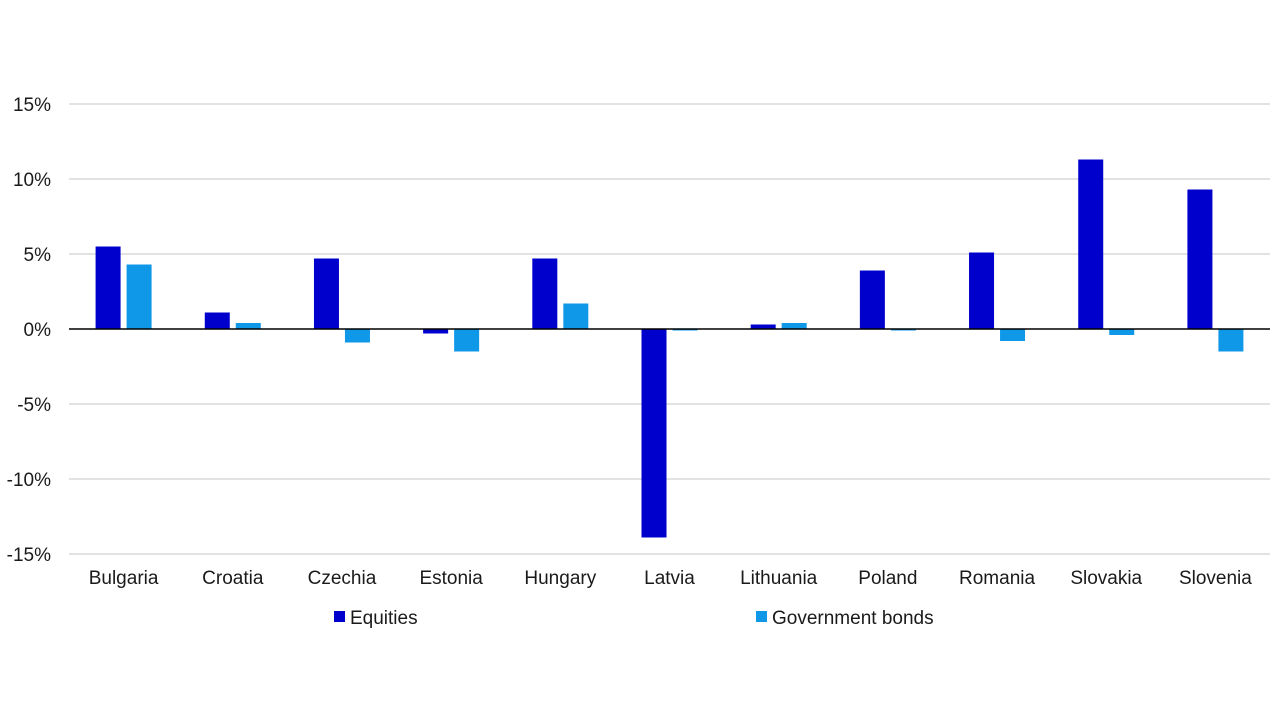 The height and width of the screenshot is (725, 1280). I want to click on x-category-label: Latvia, so click(669, 578).